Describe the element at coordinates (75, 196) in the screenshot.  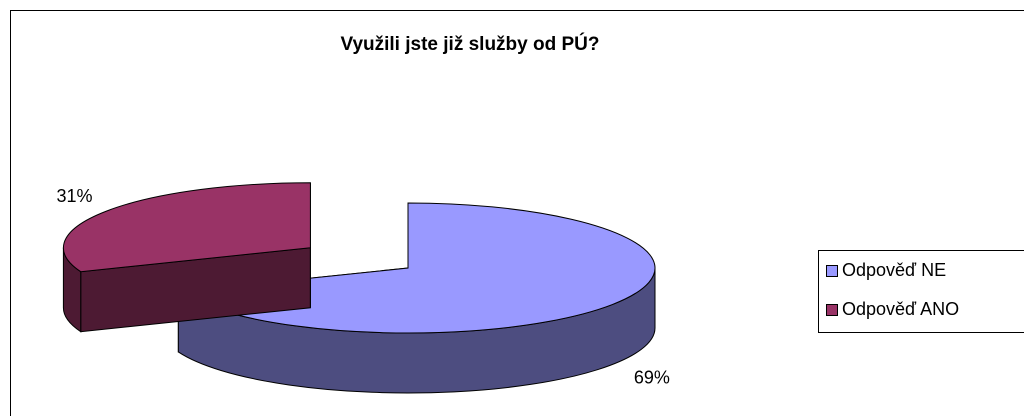
I see `data-label: 31%` at that location.